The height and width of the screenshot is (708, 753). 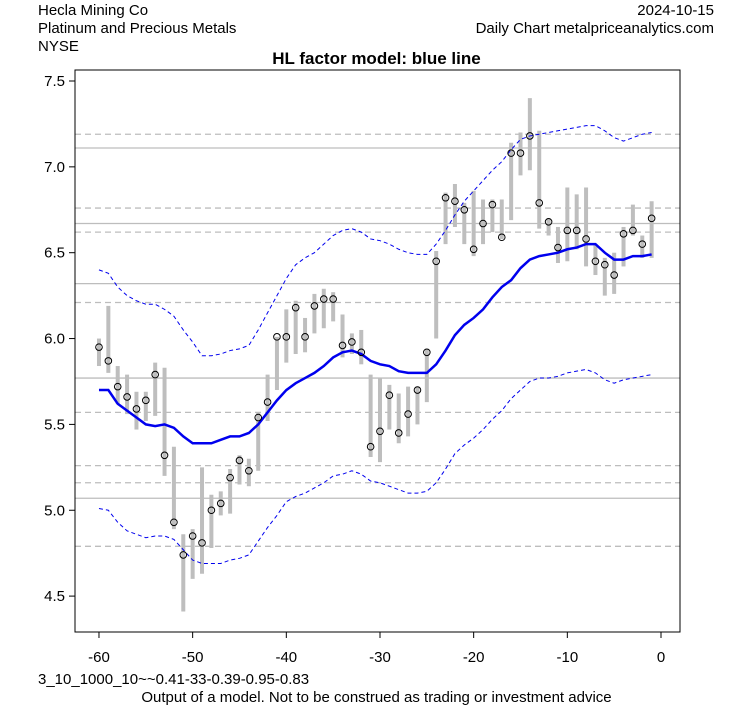 I want to click on model-params: 3_10_1000_10~~0.41-33-0.39-0.95-0.83, so click(x=174, y=679).